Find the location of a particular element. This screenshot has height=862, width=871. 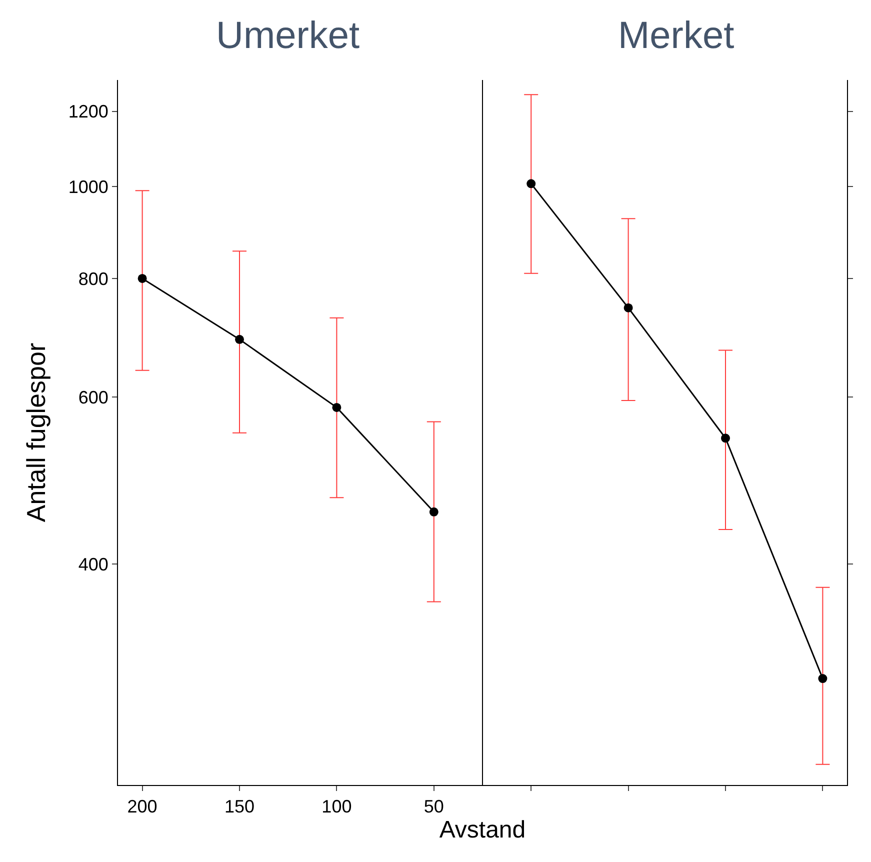

x-tick-label: 200 is located at coordinates (142, 806).